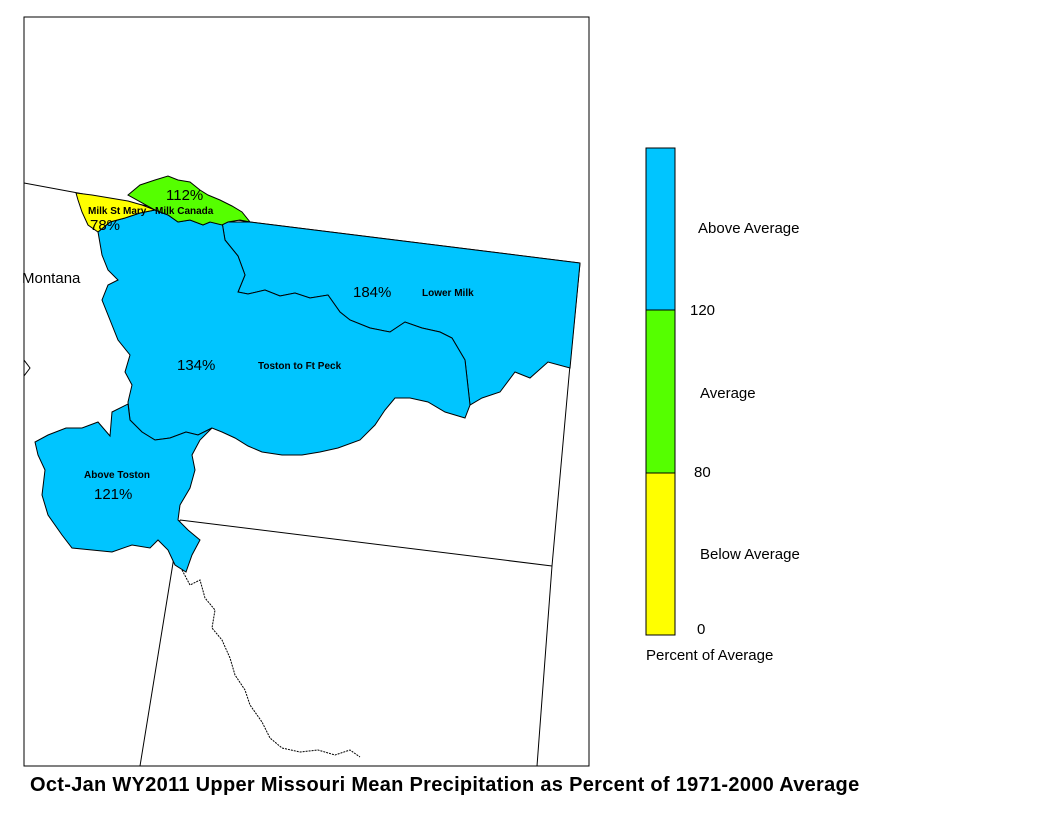 Image resolution: width=1056 pixels, height=816 pixels. What do you see at coordinates (105, 225) in the screenshot?
I see `basin-percent-milk-st-mary: 78%` at bounding box center [105, 225].